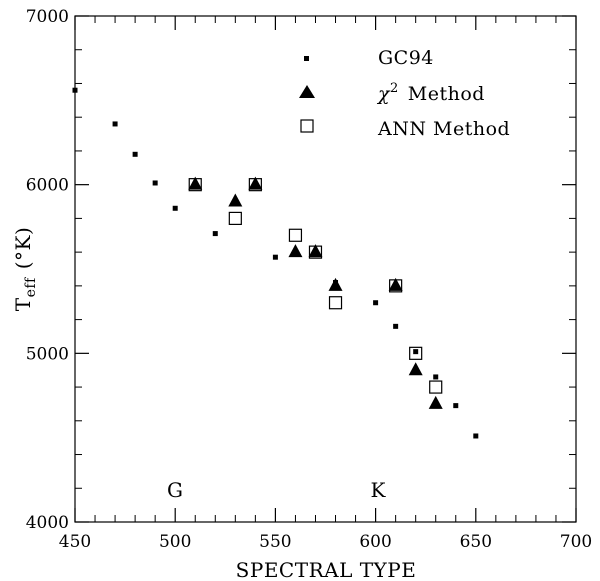 This screenshot has width=600, height=581. What do you see at coordinates (23, 248) in the screenshot?
I see `y-axis-title-unit: (°K)` at bounding box center [23, 248].